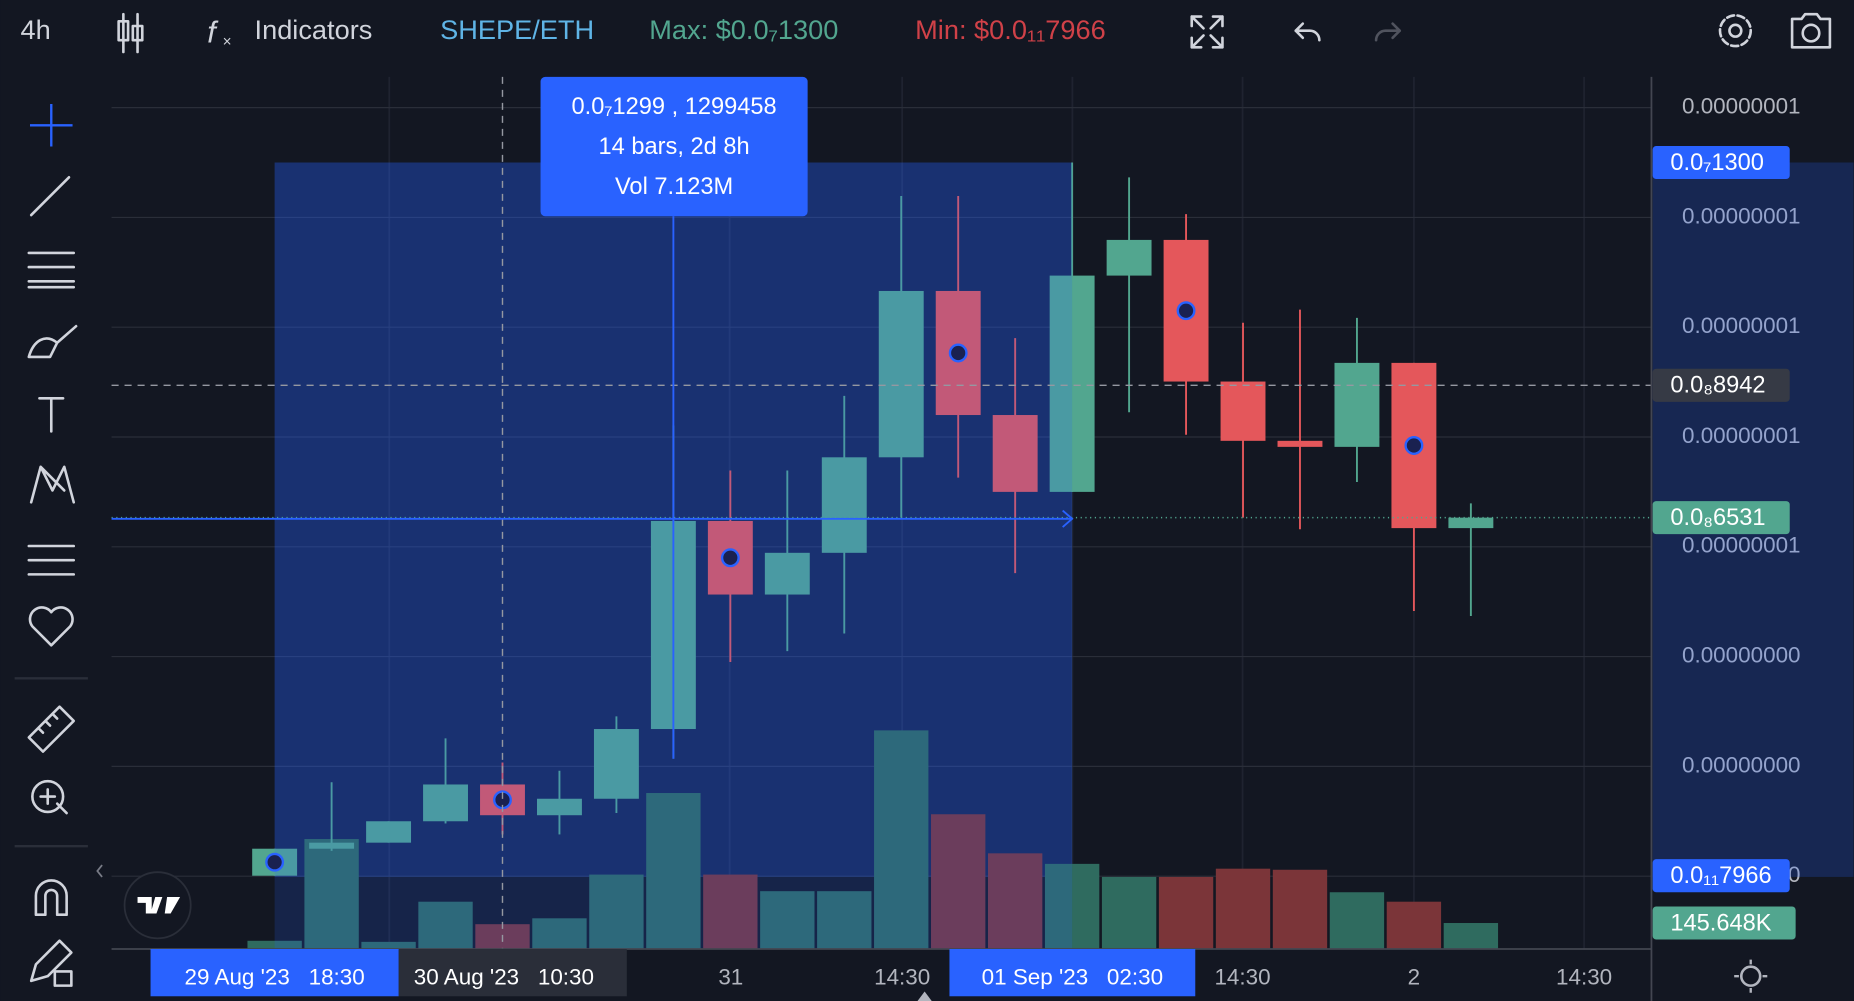 The height and width of the screenshot is (1001, 1854). What do you see at coordinates (1068, 518) in the screenshot?
I see `measure-arrowhead` at bounding box center [1068, 518].